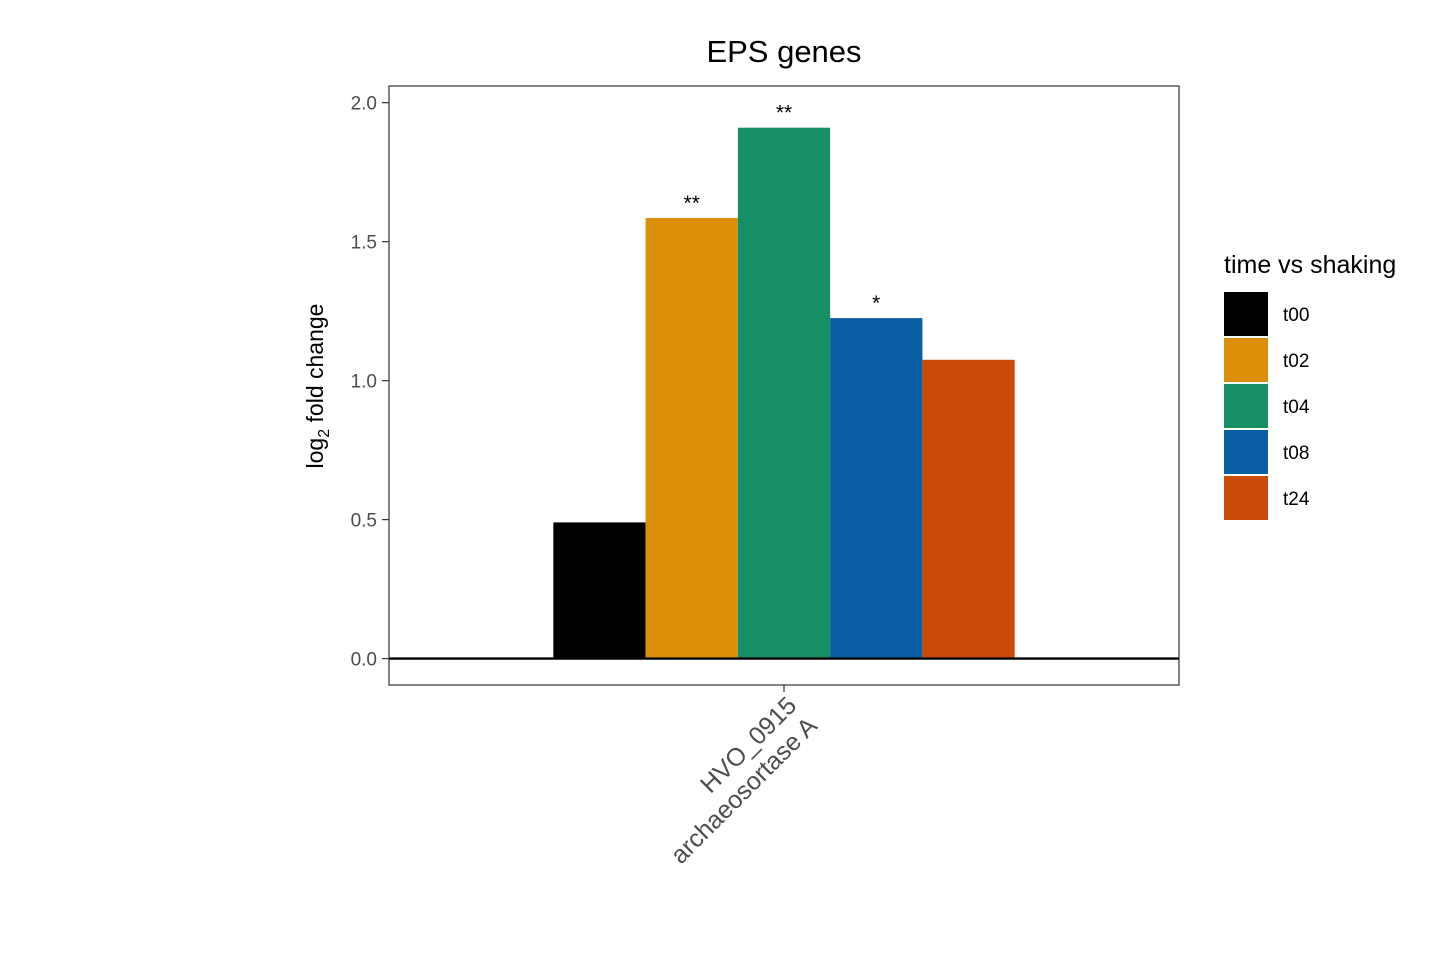  I want to click on legend-label-t02: t02, so click(1296, 361).